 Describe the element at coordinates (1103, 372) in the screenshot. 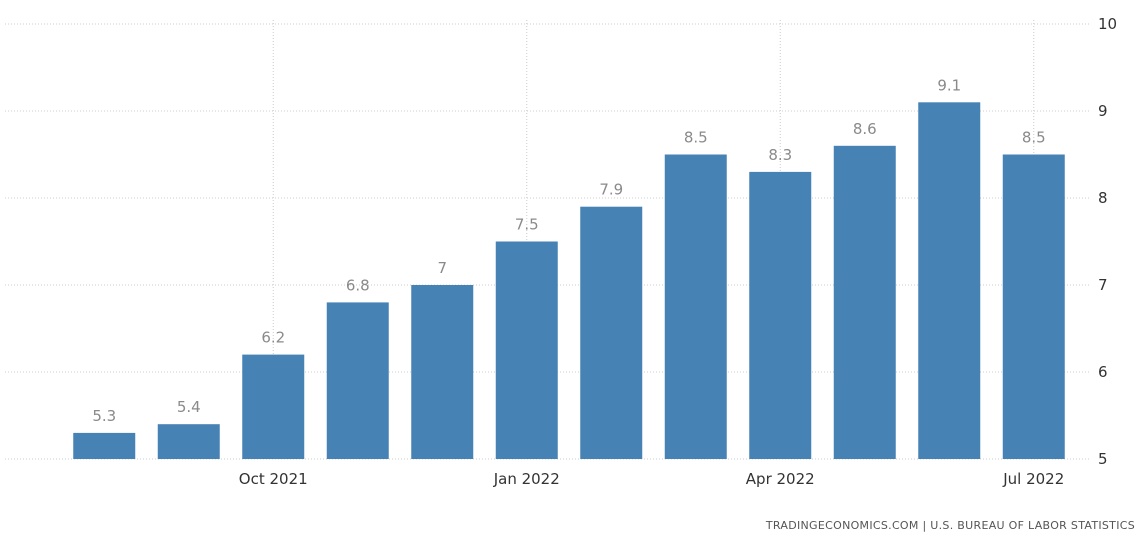

I see `y-tick-label: 6` at that location.